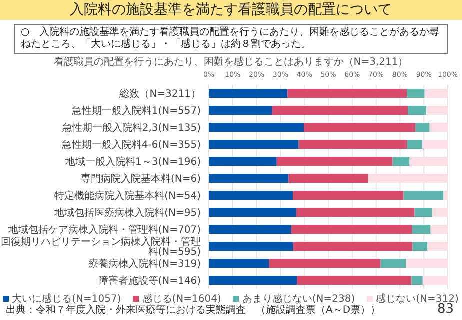  Describe the element at coordinates (231, 10) in the screenshot. I see `chart-title: 入院料の施設基準を満たす看護職員の配置について` at that location.